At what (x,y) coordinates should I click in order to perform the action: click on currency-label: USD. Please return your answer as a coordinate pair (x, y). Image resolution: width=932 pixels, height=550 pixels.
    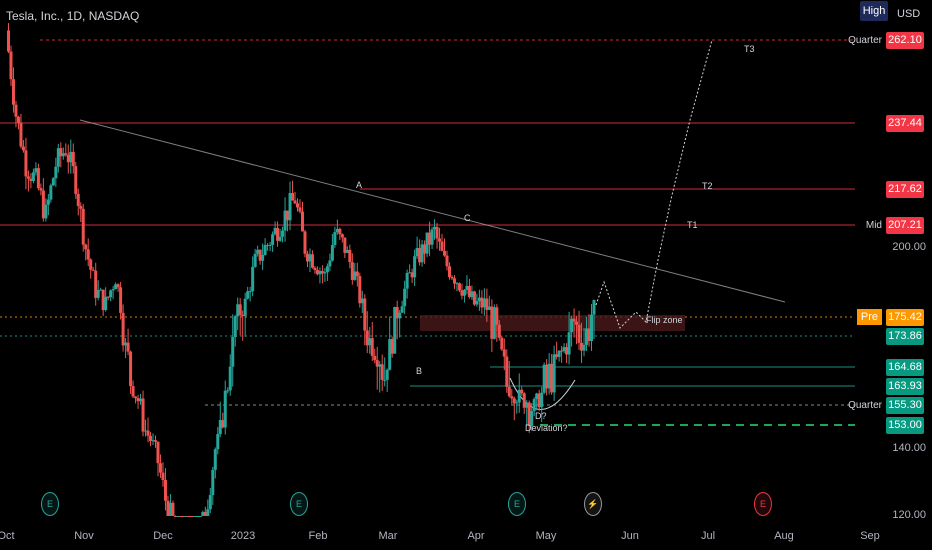
    Looking at the image, I should click on (909, 14).